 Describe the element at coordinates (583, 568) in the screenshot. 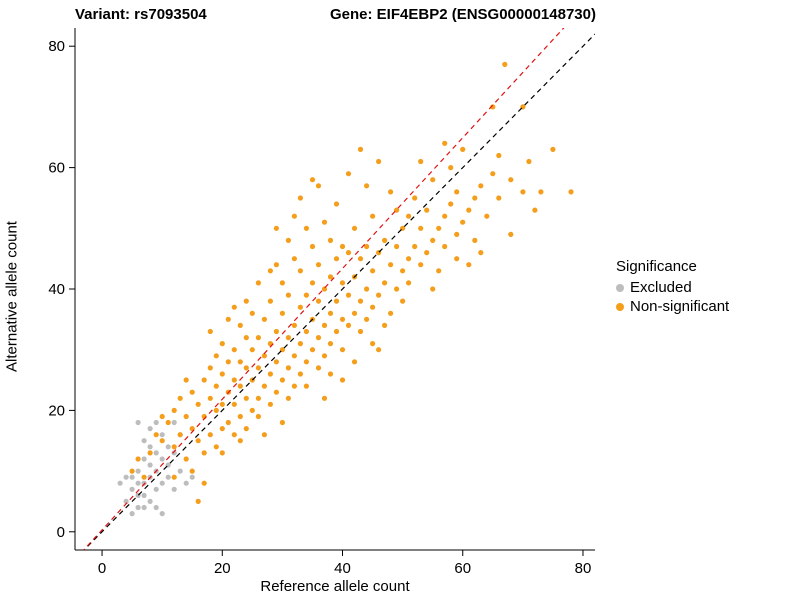

I see `x-tick-label: 80` at that location.